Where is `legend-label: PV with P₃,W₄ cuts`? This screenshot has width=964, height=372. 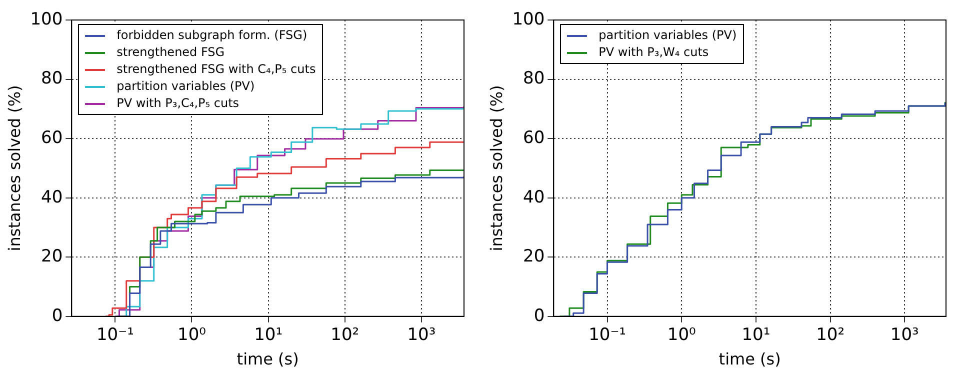
legend-label: PV with P₃,W₄ cuts is located at coordinates (653, 52).